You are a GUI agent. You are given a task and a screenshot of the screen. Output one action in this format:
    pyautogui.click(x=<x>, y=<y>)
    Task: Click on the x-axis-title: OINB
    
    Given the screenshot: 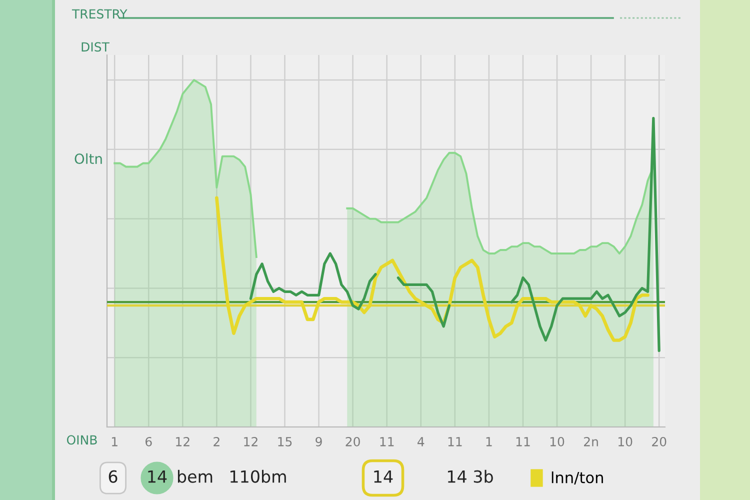 What is the action you would take?
    pyautogui.click(x=81, y=440)
    